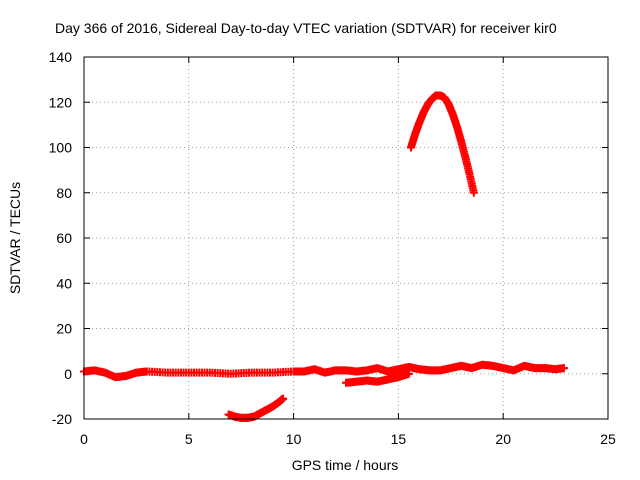 This screenshot has width=640, height=480. I want to click on y-tick-label: 120, so click(61, 102).